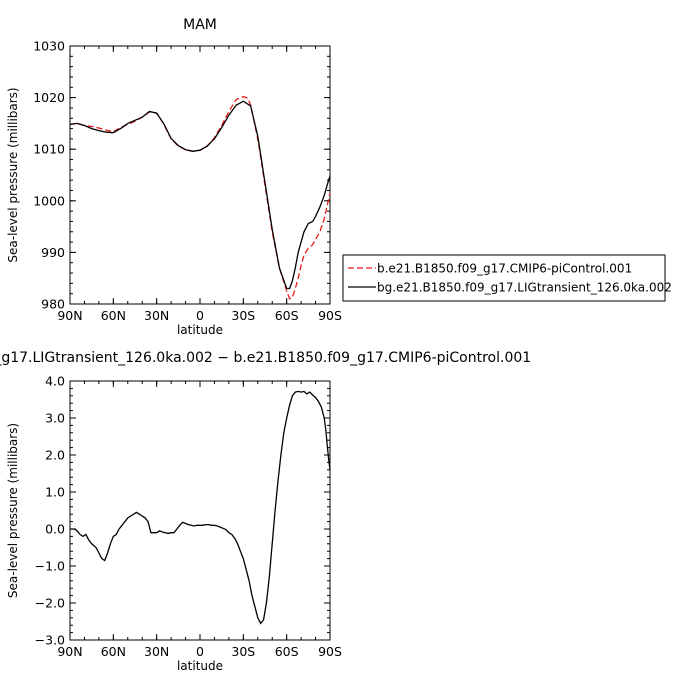 The image size is (700, 700). What do you see at coordinates (55, 529) in the screenshot?
I see `y-tick-label: 0.0` at bounding box center [55, 529].